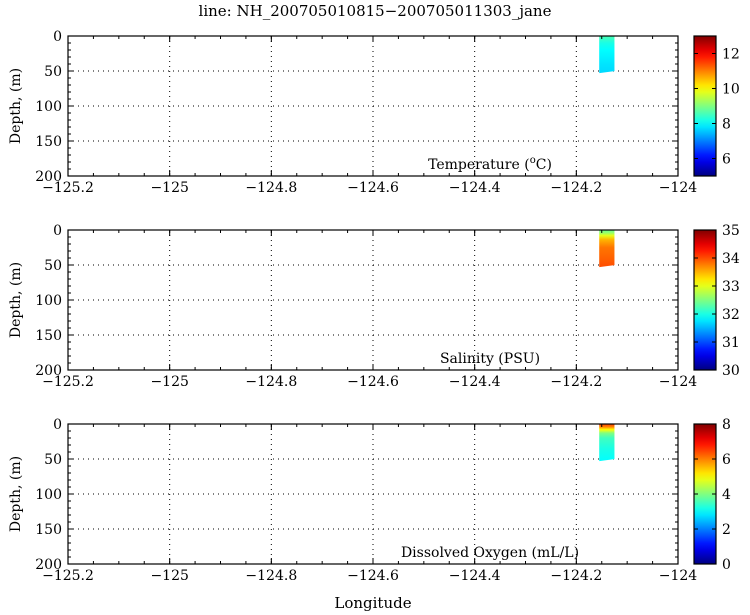 This screenshot has height=615, width=750. What do you see at coordinates (726, 495) in the screenshot?
I see `colorbar-tick-label: 4` at bounding box center [726, 495].